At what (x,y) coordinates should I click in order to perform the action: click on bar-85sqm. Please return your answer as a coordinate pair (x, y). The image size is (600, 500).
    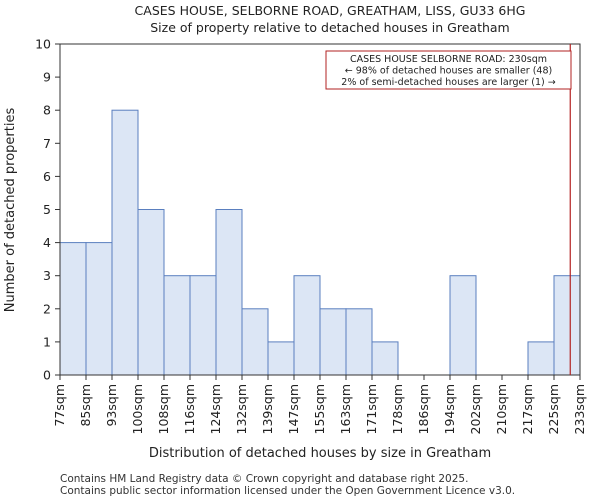
    Looking at the image, I should click on (99, 309).